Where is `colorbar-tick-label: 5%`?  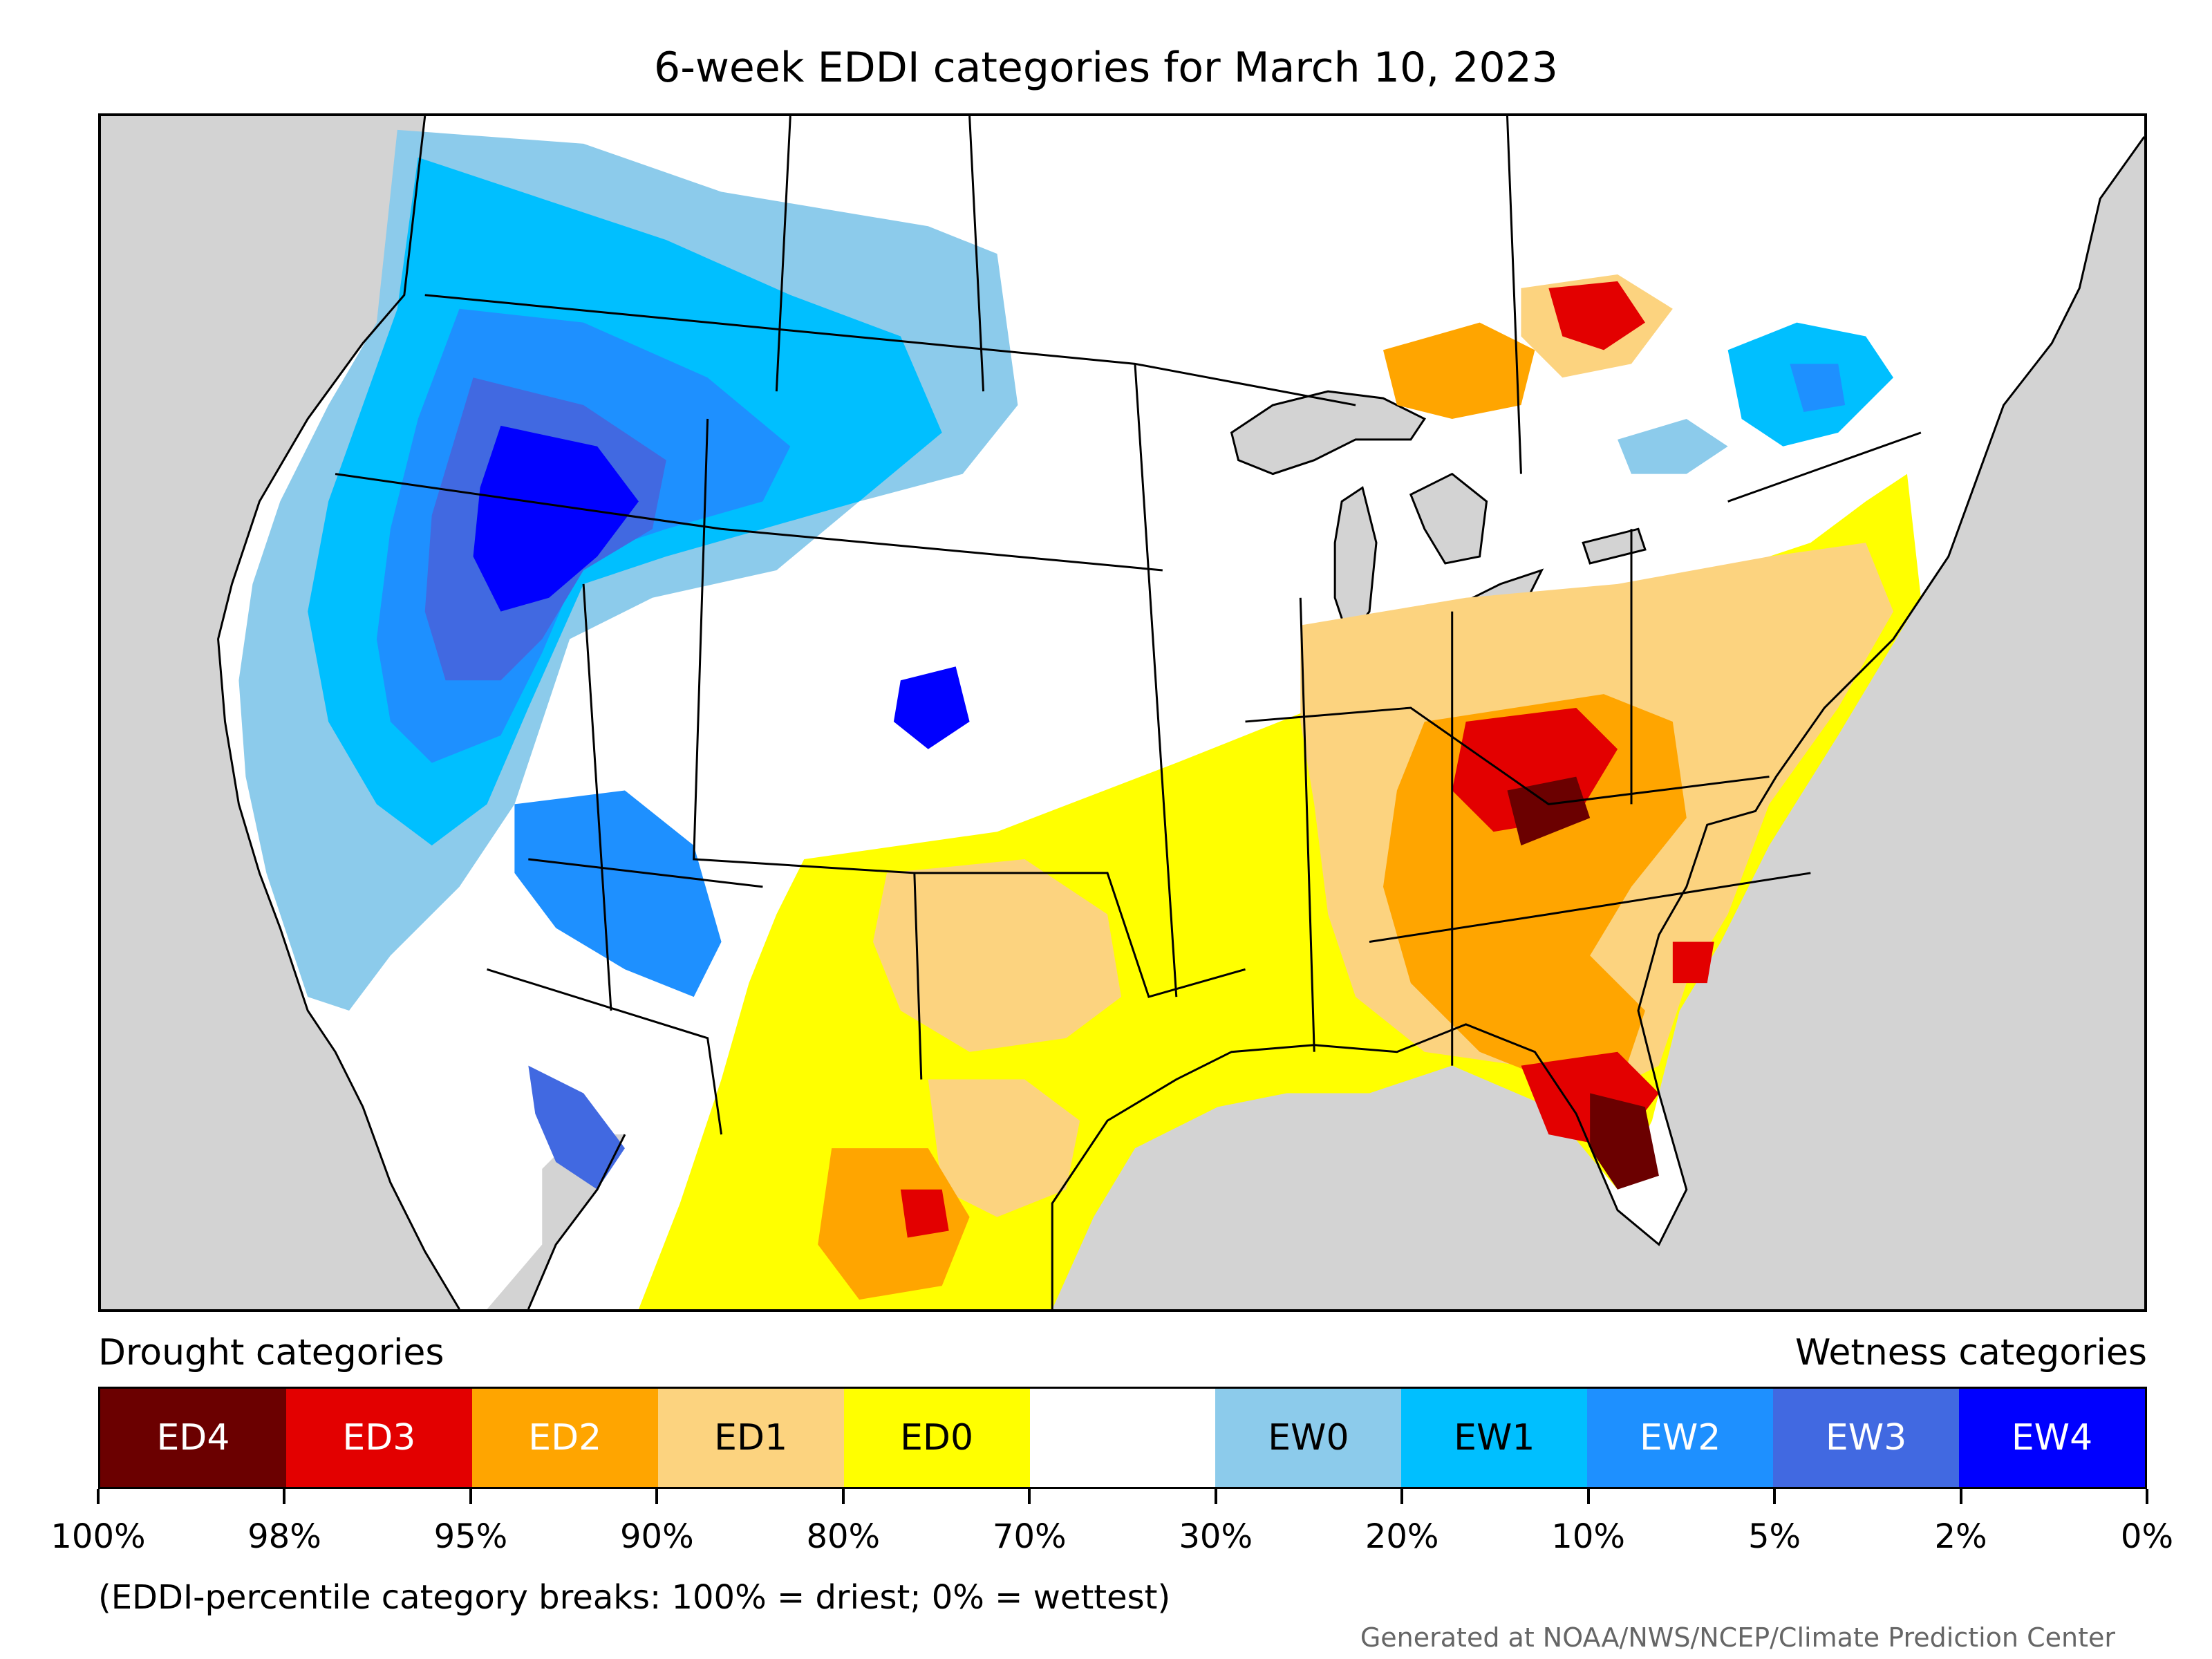
colorbar-tick-label: 5% is located at coordinates (1774, 1536).